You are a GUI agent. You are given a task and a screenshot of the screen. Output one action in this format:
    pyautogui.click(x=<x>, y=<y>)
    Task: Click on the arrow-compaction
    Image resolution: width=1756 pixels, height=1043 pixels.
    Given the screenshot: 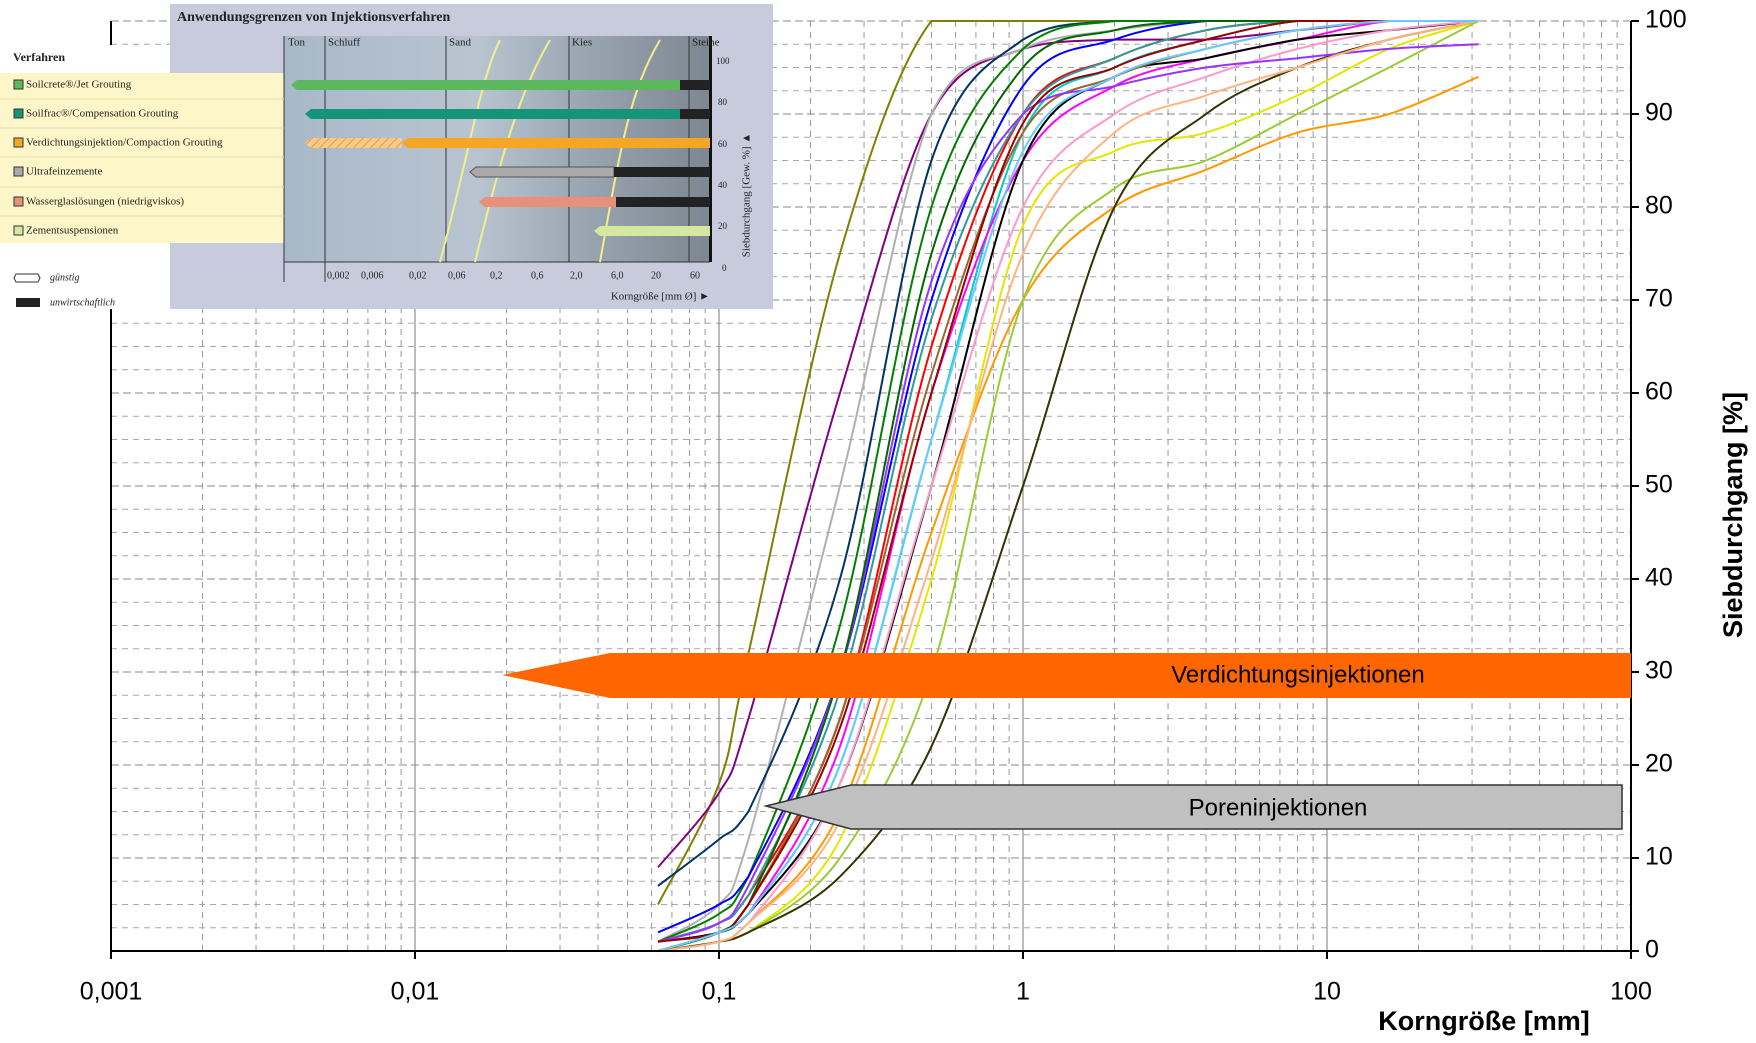 What is the action you would take?
    pyautogui.click(x=1066, y=675)
    